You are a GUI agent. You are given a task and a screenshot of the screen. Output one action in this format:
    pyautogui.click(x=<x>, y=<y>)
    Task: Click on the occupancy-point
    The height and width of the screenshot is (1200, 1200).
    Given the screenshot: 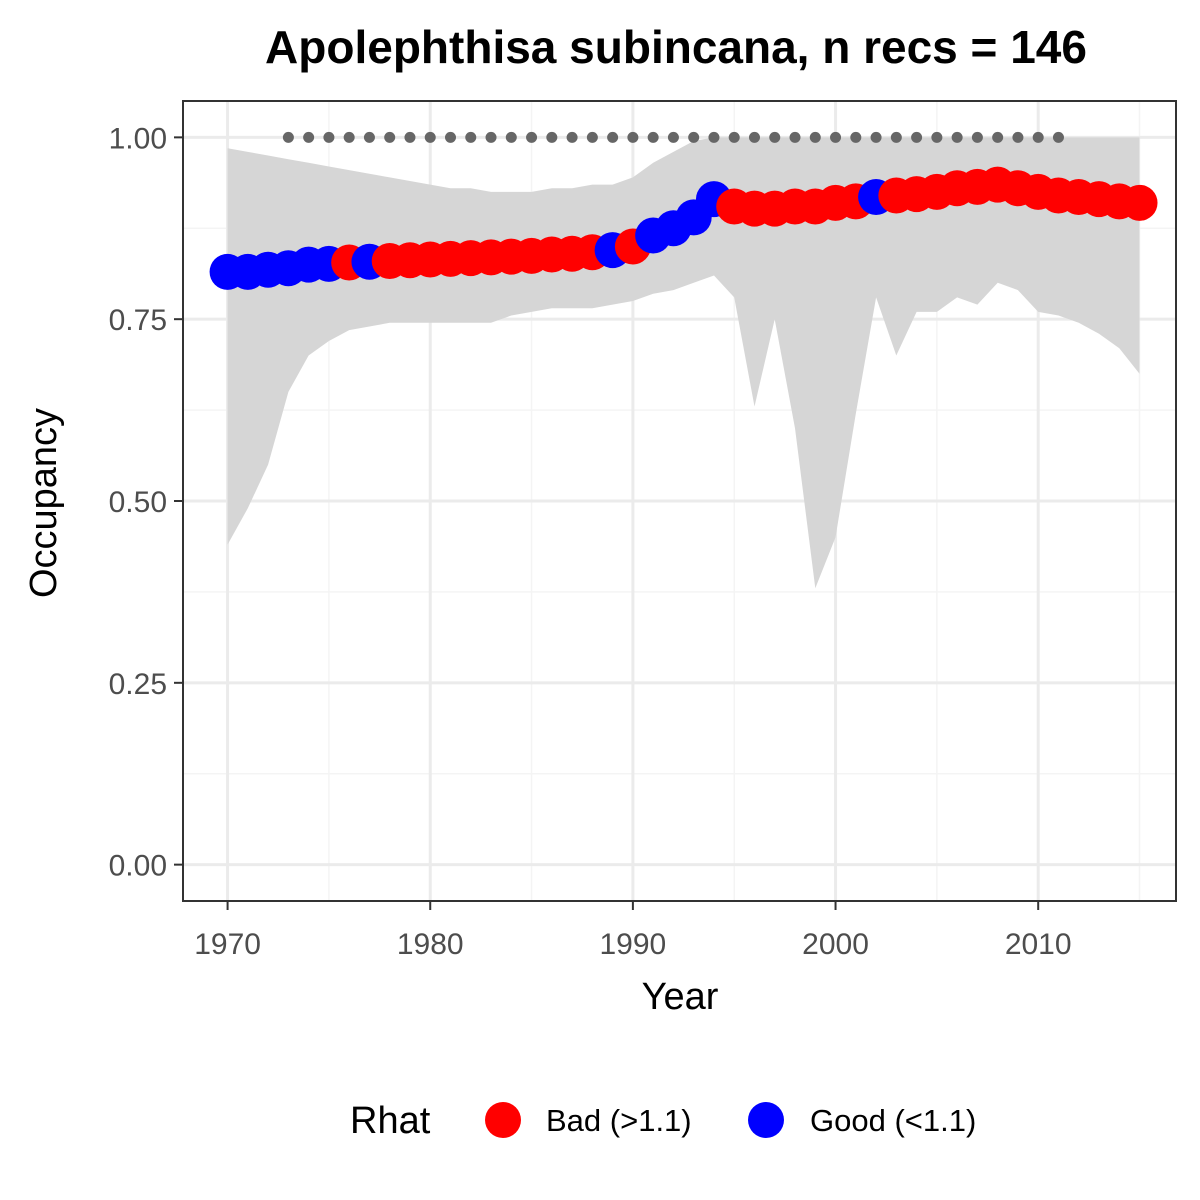 What is the action you would take?
    pyautogui.click(x=1139, y=202)
    